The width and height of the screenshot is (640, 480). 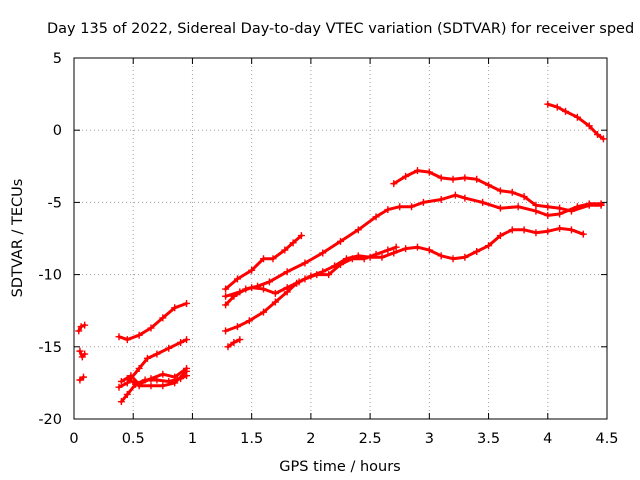 What do you see at coordinates (488, 439) in the screenshot?
I see `x-tick-label: 3.5` at bounding box center [488, 439].